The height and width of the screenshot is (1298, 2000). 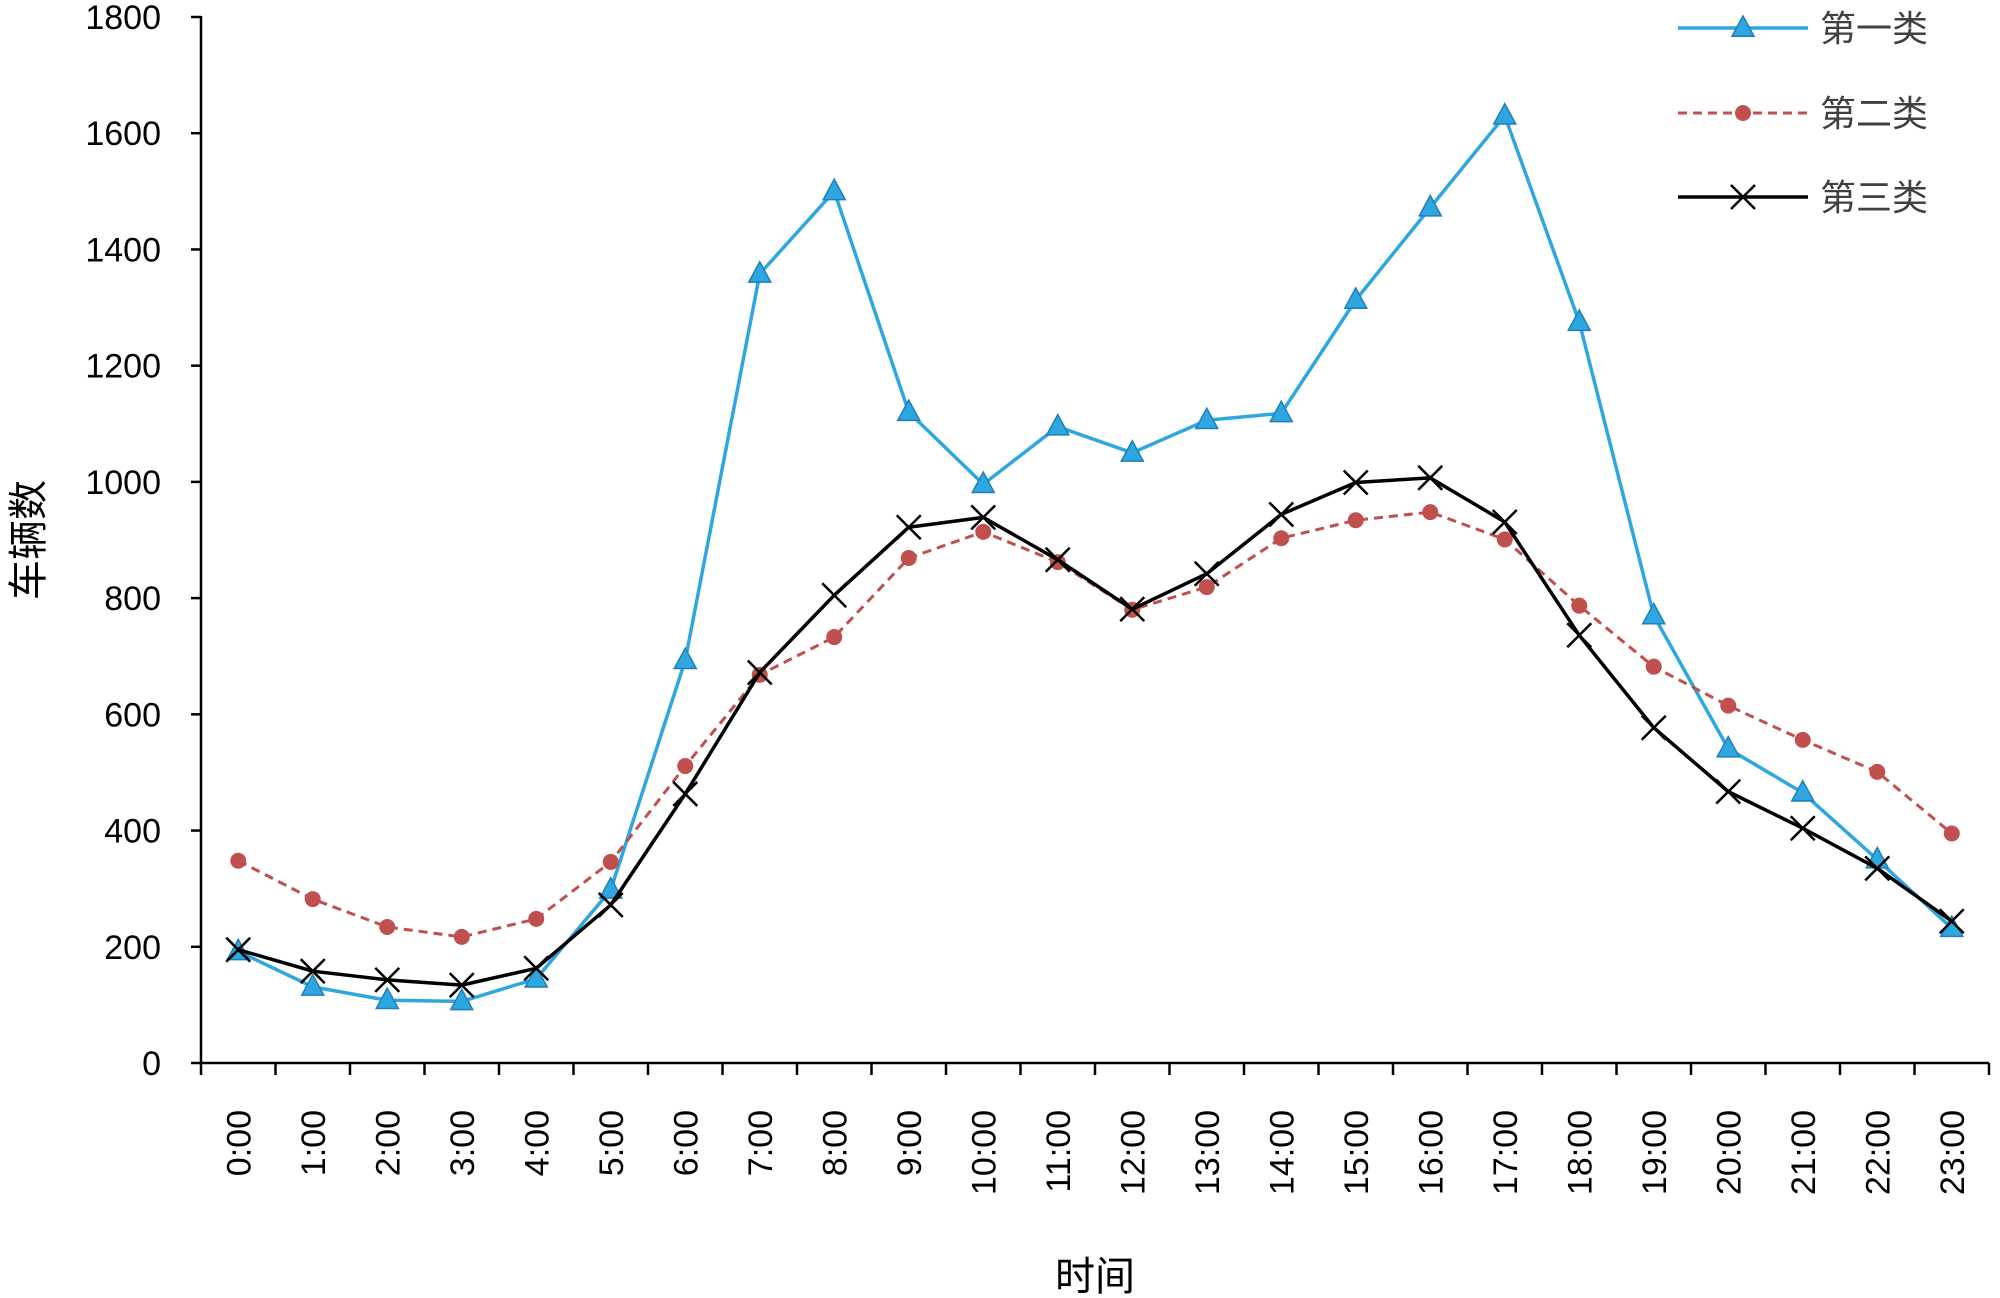 What do you see at coordinates (1874, 29) in the screenshot?
I see `legend-label: 第一类` at bounding box center [1874, 29].